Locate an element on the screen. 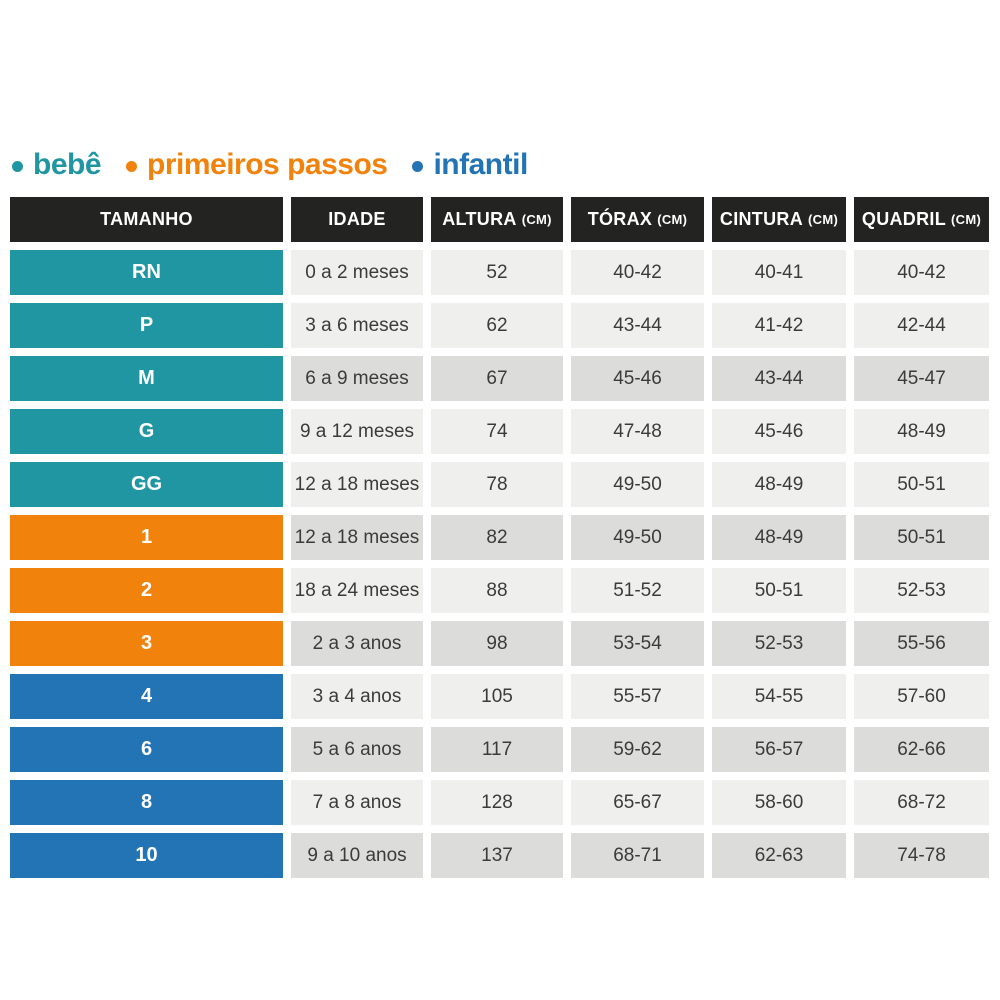 Image resolution: width=1000 pixels, height=1000 pixels. chest-cell: 59-62 is located at coordinates (637, 749).